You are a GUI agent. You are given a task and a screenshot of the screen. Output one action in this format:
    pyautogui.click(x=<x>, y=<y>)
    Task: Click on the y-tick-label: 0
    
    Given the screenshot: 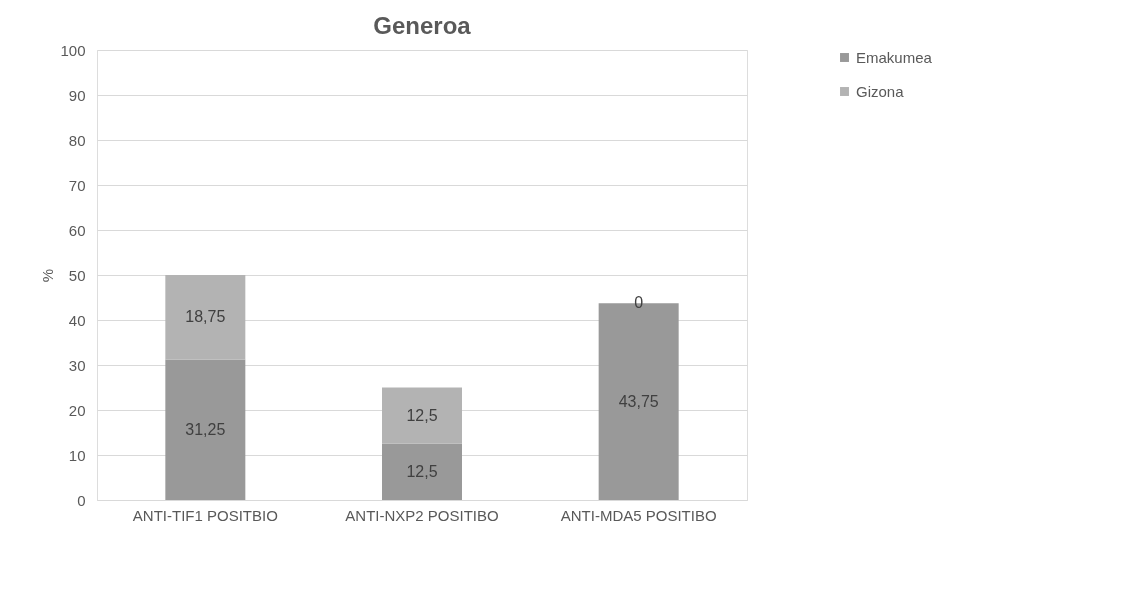 What is the action you would take?
    pyautogui.click(x=81, y=500)
    